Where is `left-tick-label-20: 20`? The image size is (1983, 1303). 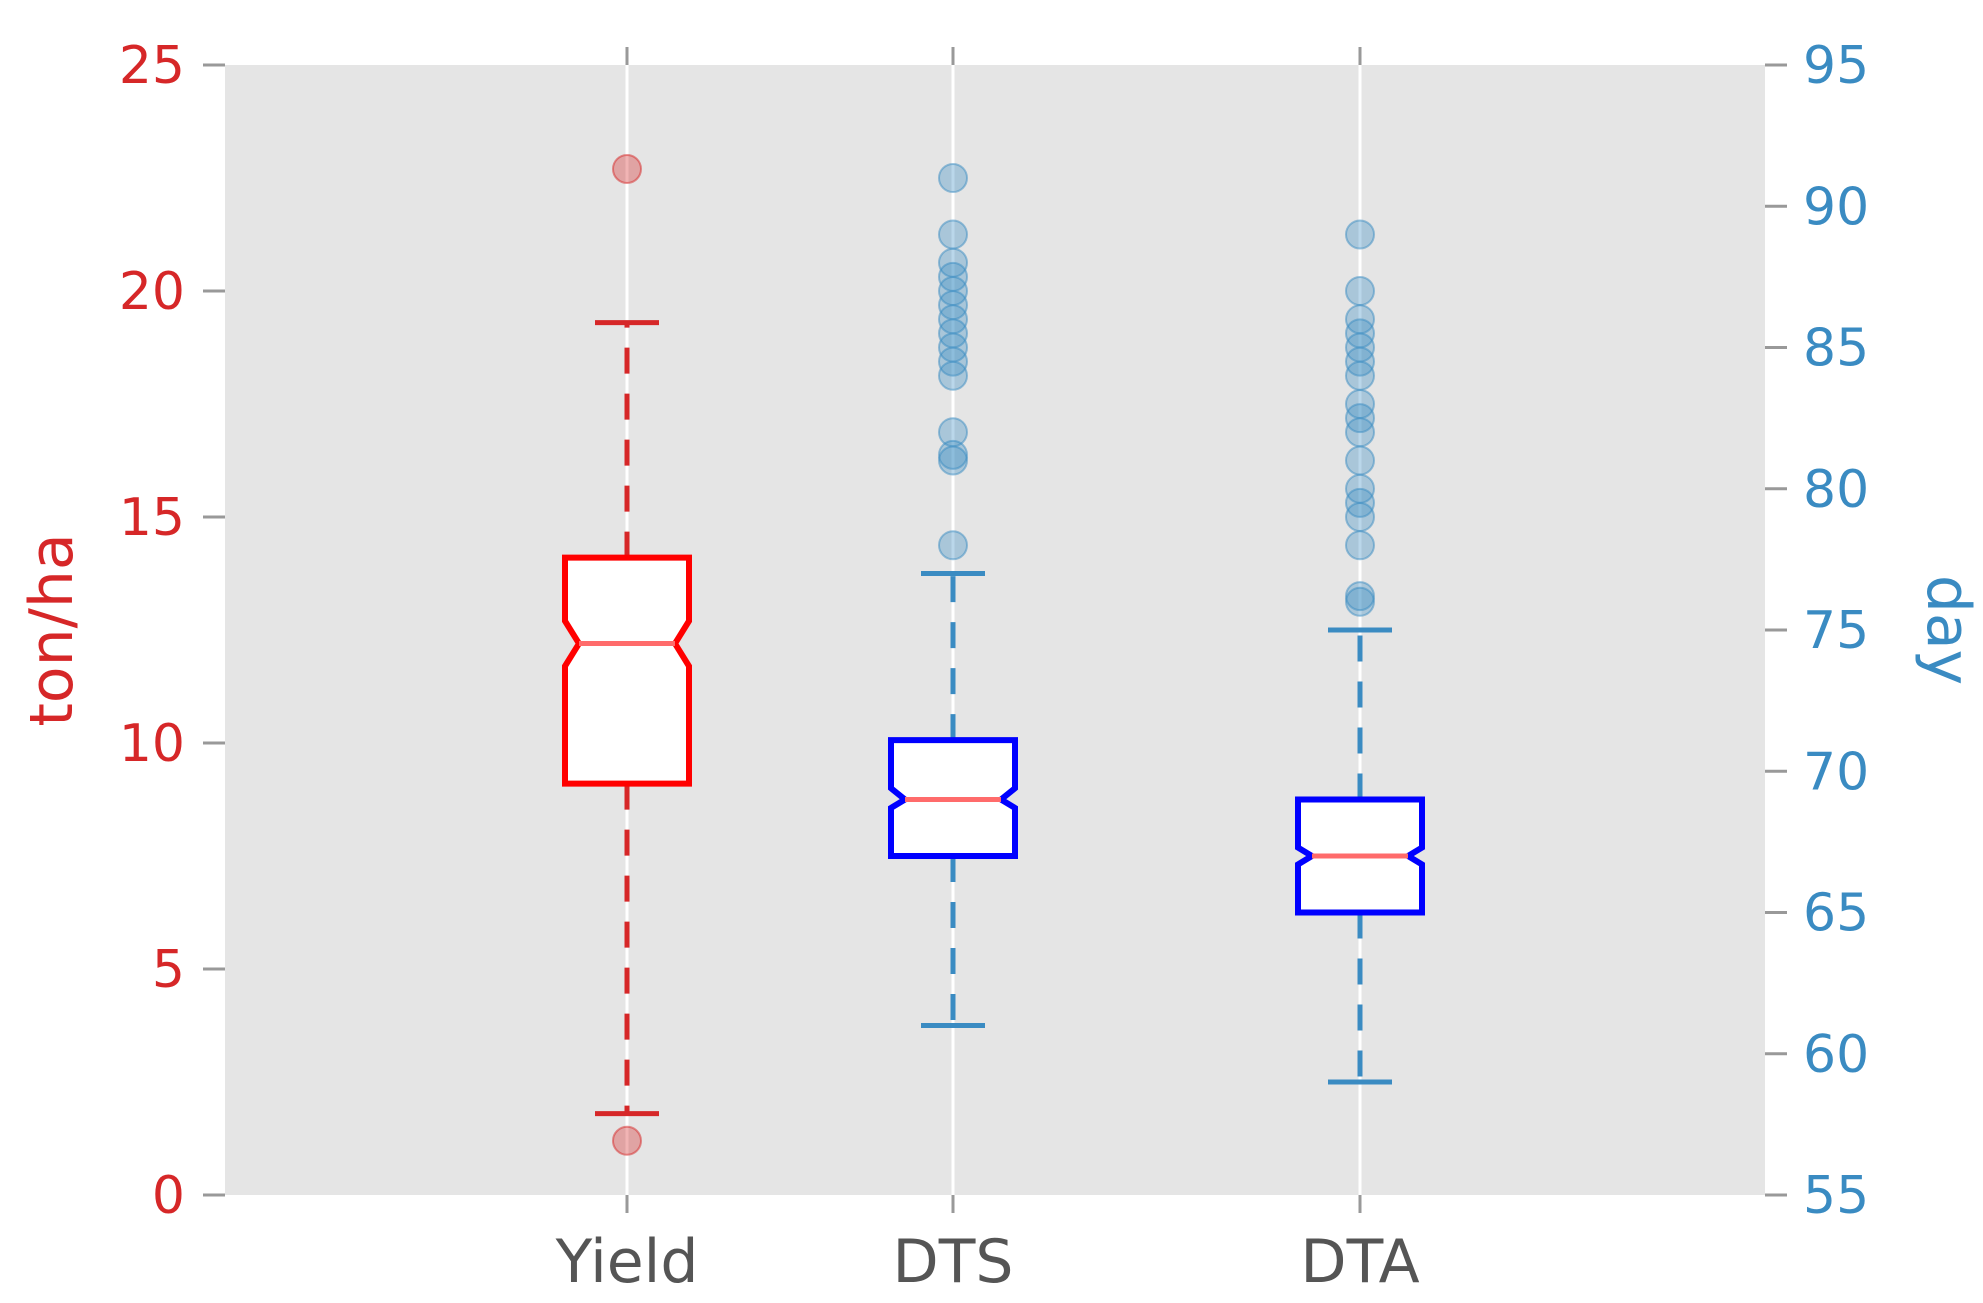 left-tick-label-20: 20 is located at coordinates (152, 292).